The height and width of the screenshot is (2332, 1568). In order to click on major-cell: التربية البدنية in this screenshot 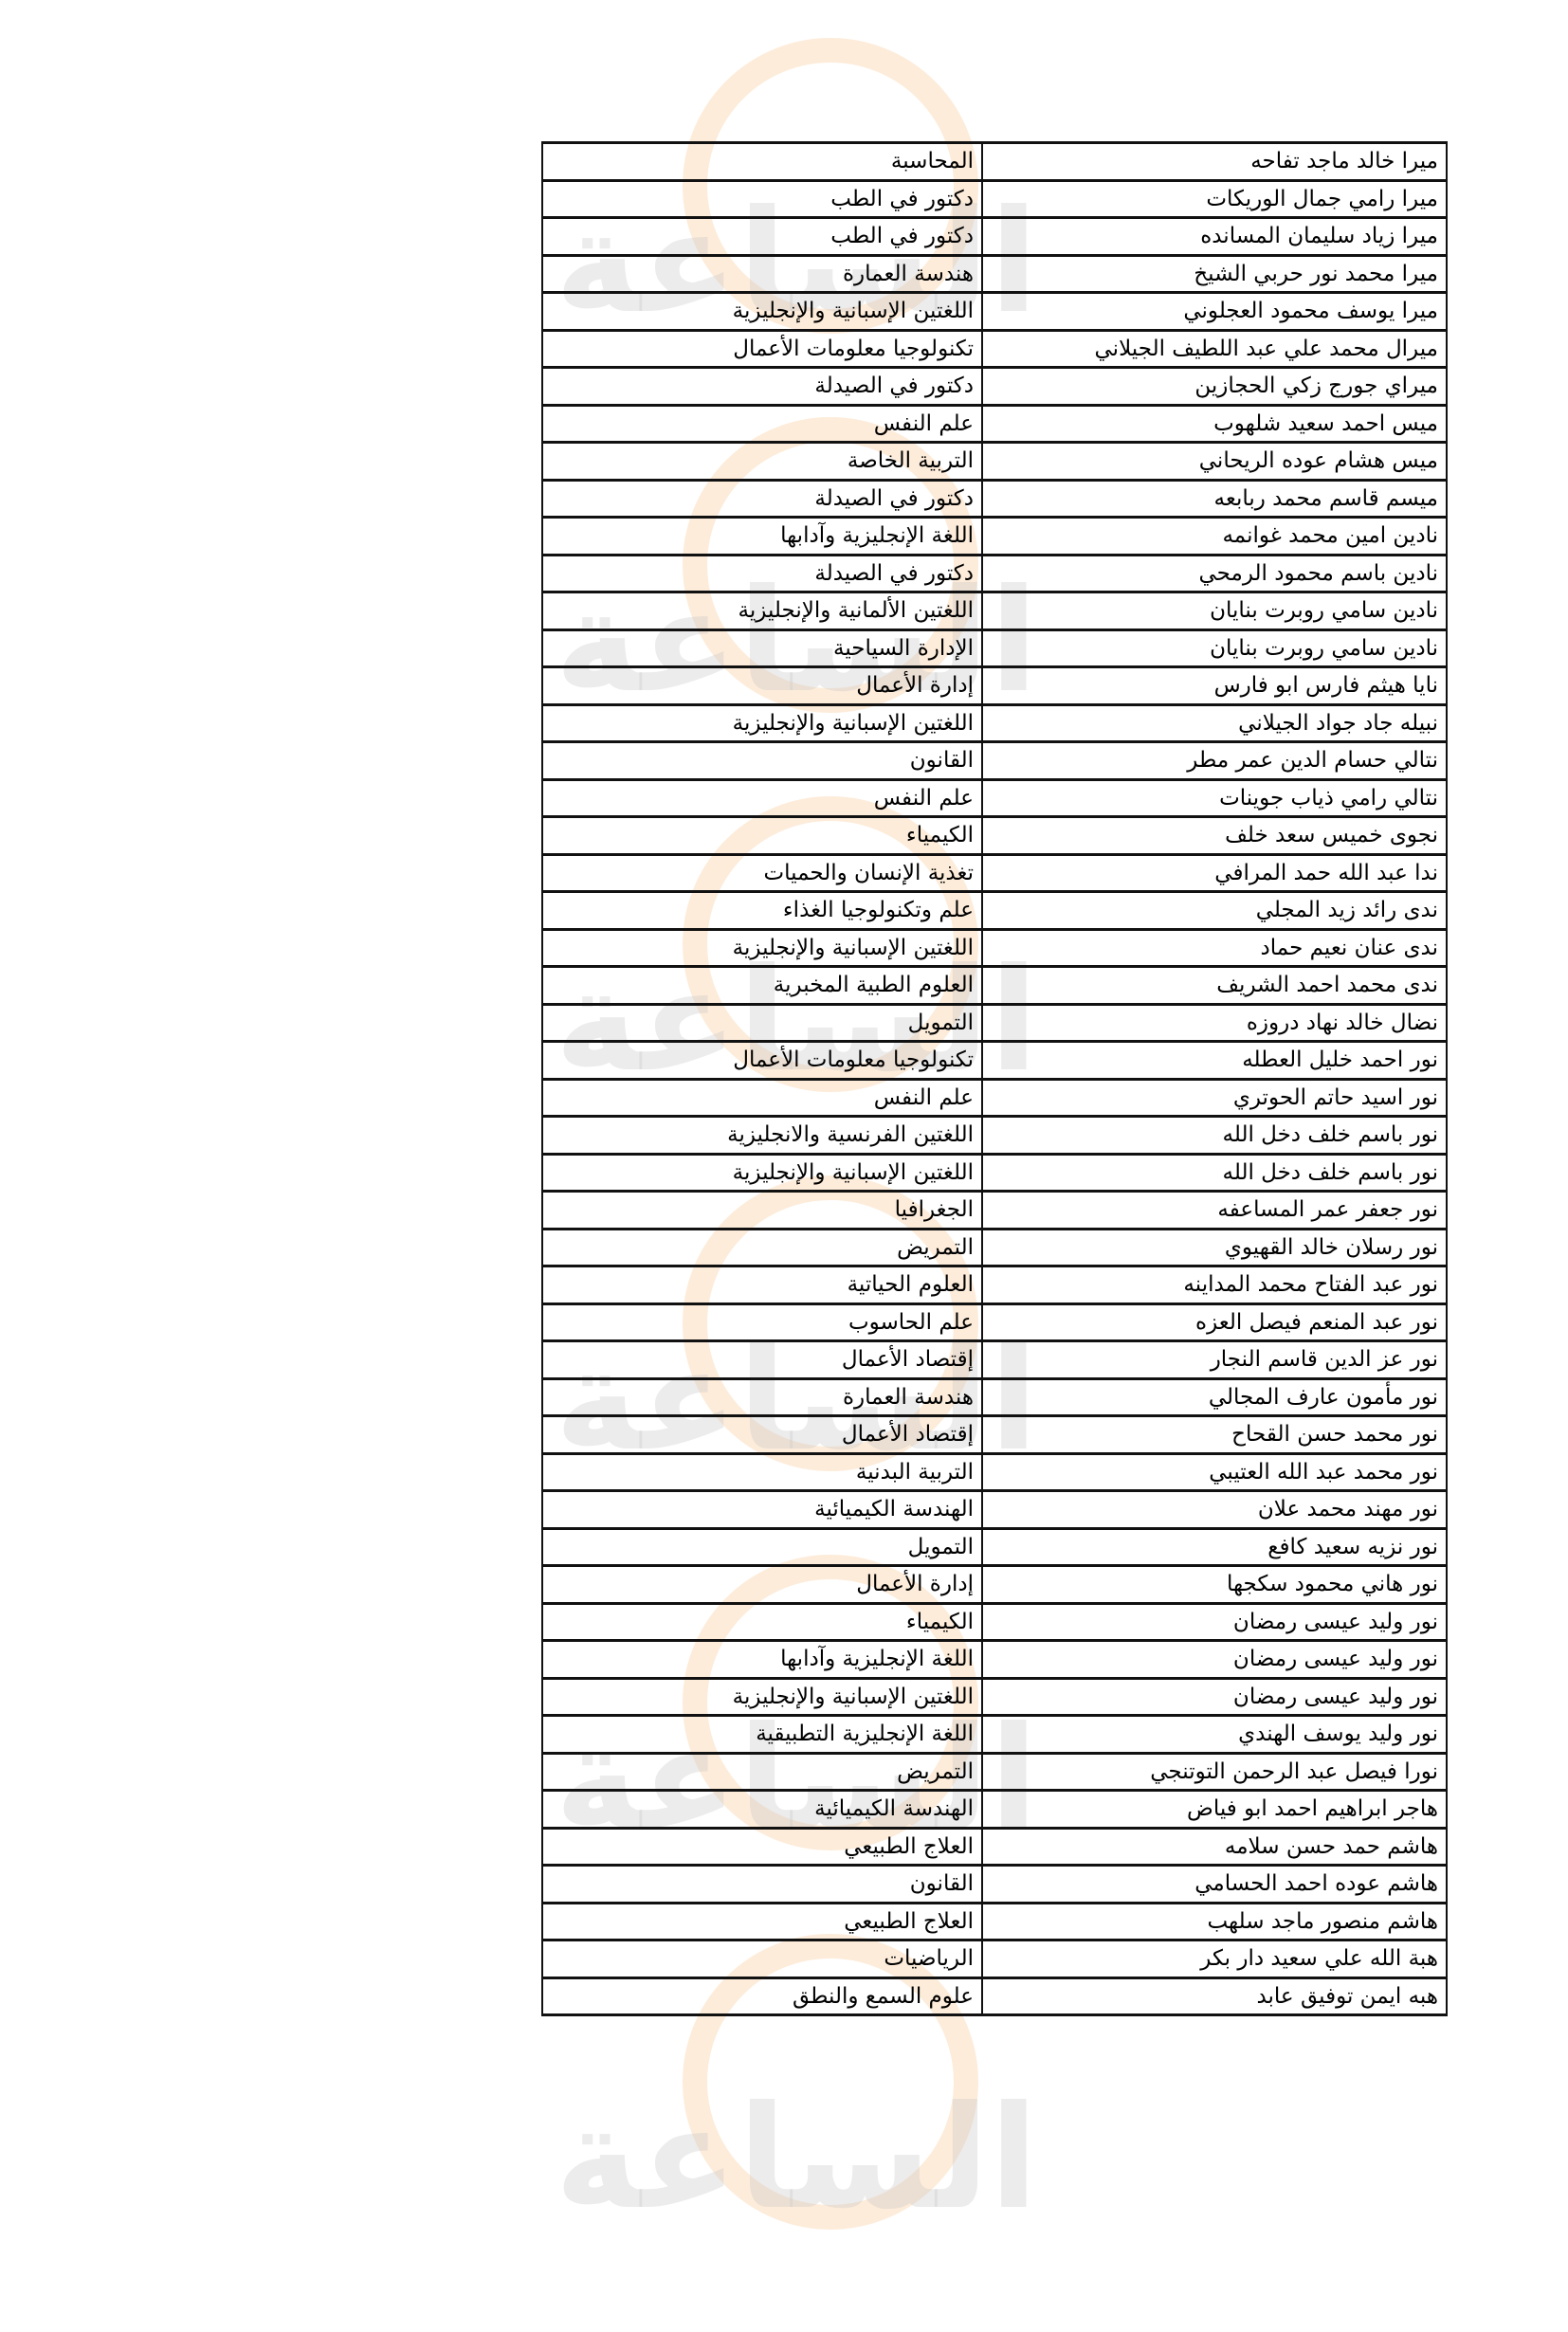, I will do `click(762, 1471)`.